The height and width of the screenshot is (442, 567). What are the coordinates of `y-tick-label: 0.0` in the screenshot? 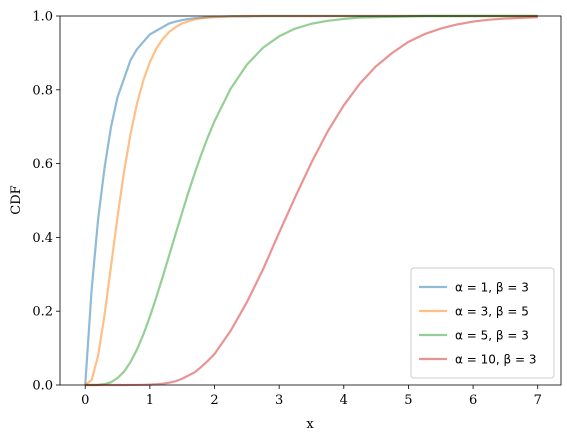 It's located at (42, 386).